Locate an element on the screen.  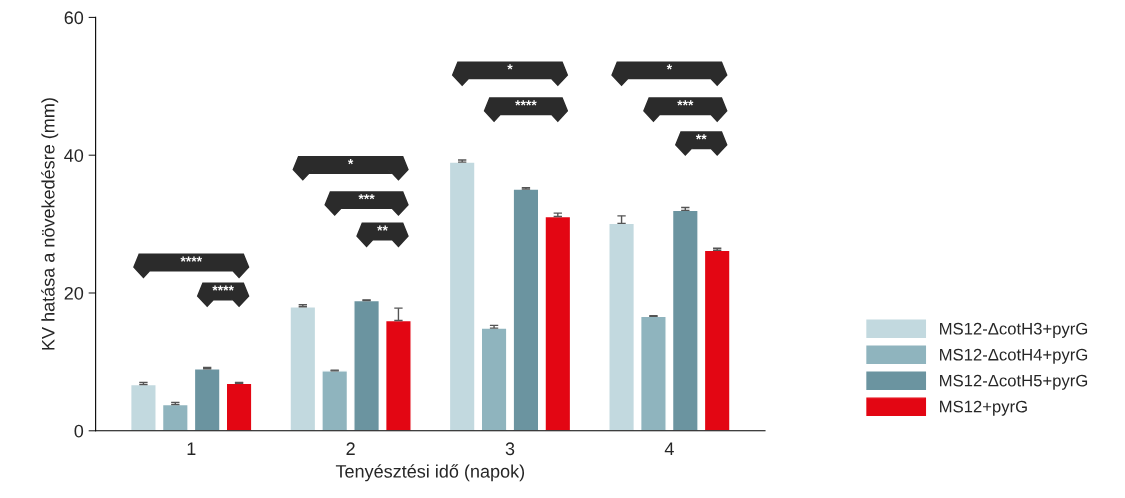
y-tick-label: 20 is located at coordinates (74, 293).